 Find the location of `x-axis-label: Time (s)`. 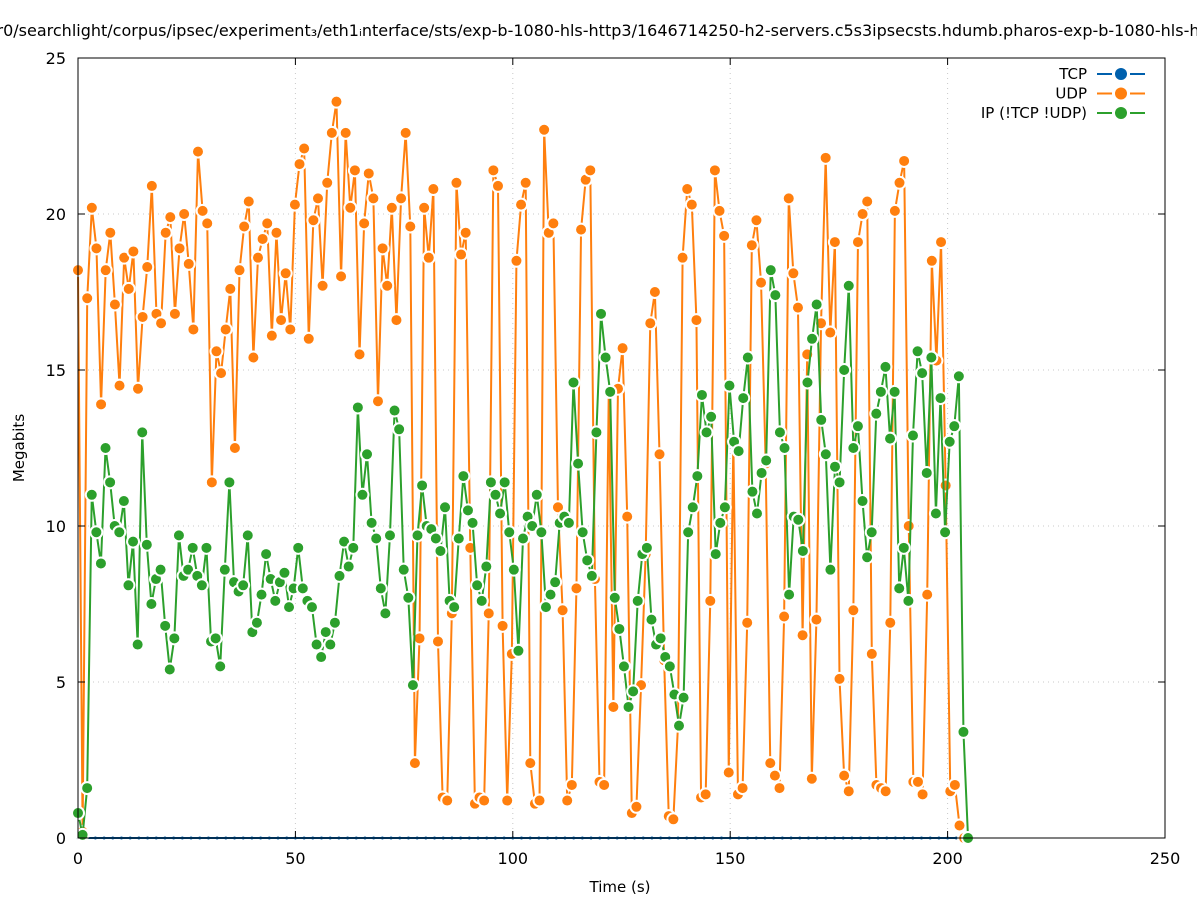

x-axis-label: Time (s) is located at coordinates (620, 887).